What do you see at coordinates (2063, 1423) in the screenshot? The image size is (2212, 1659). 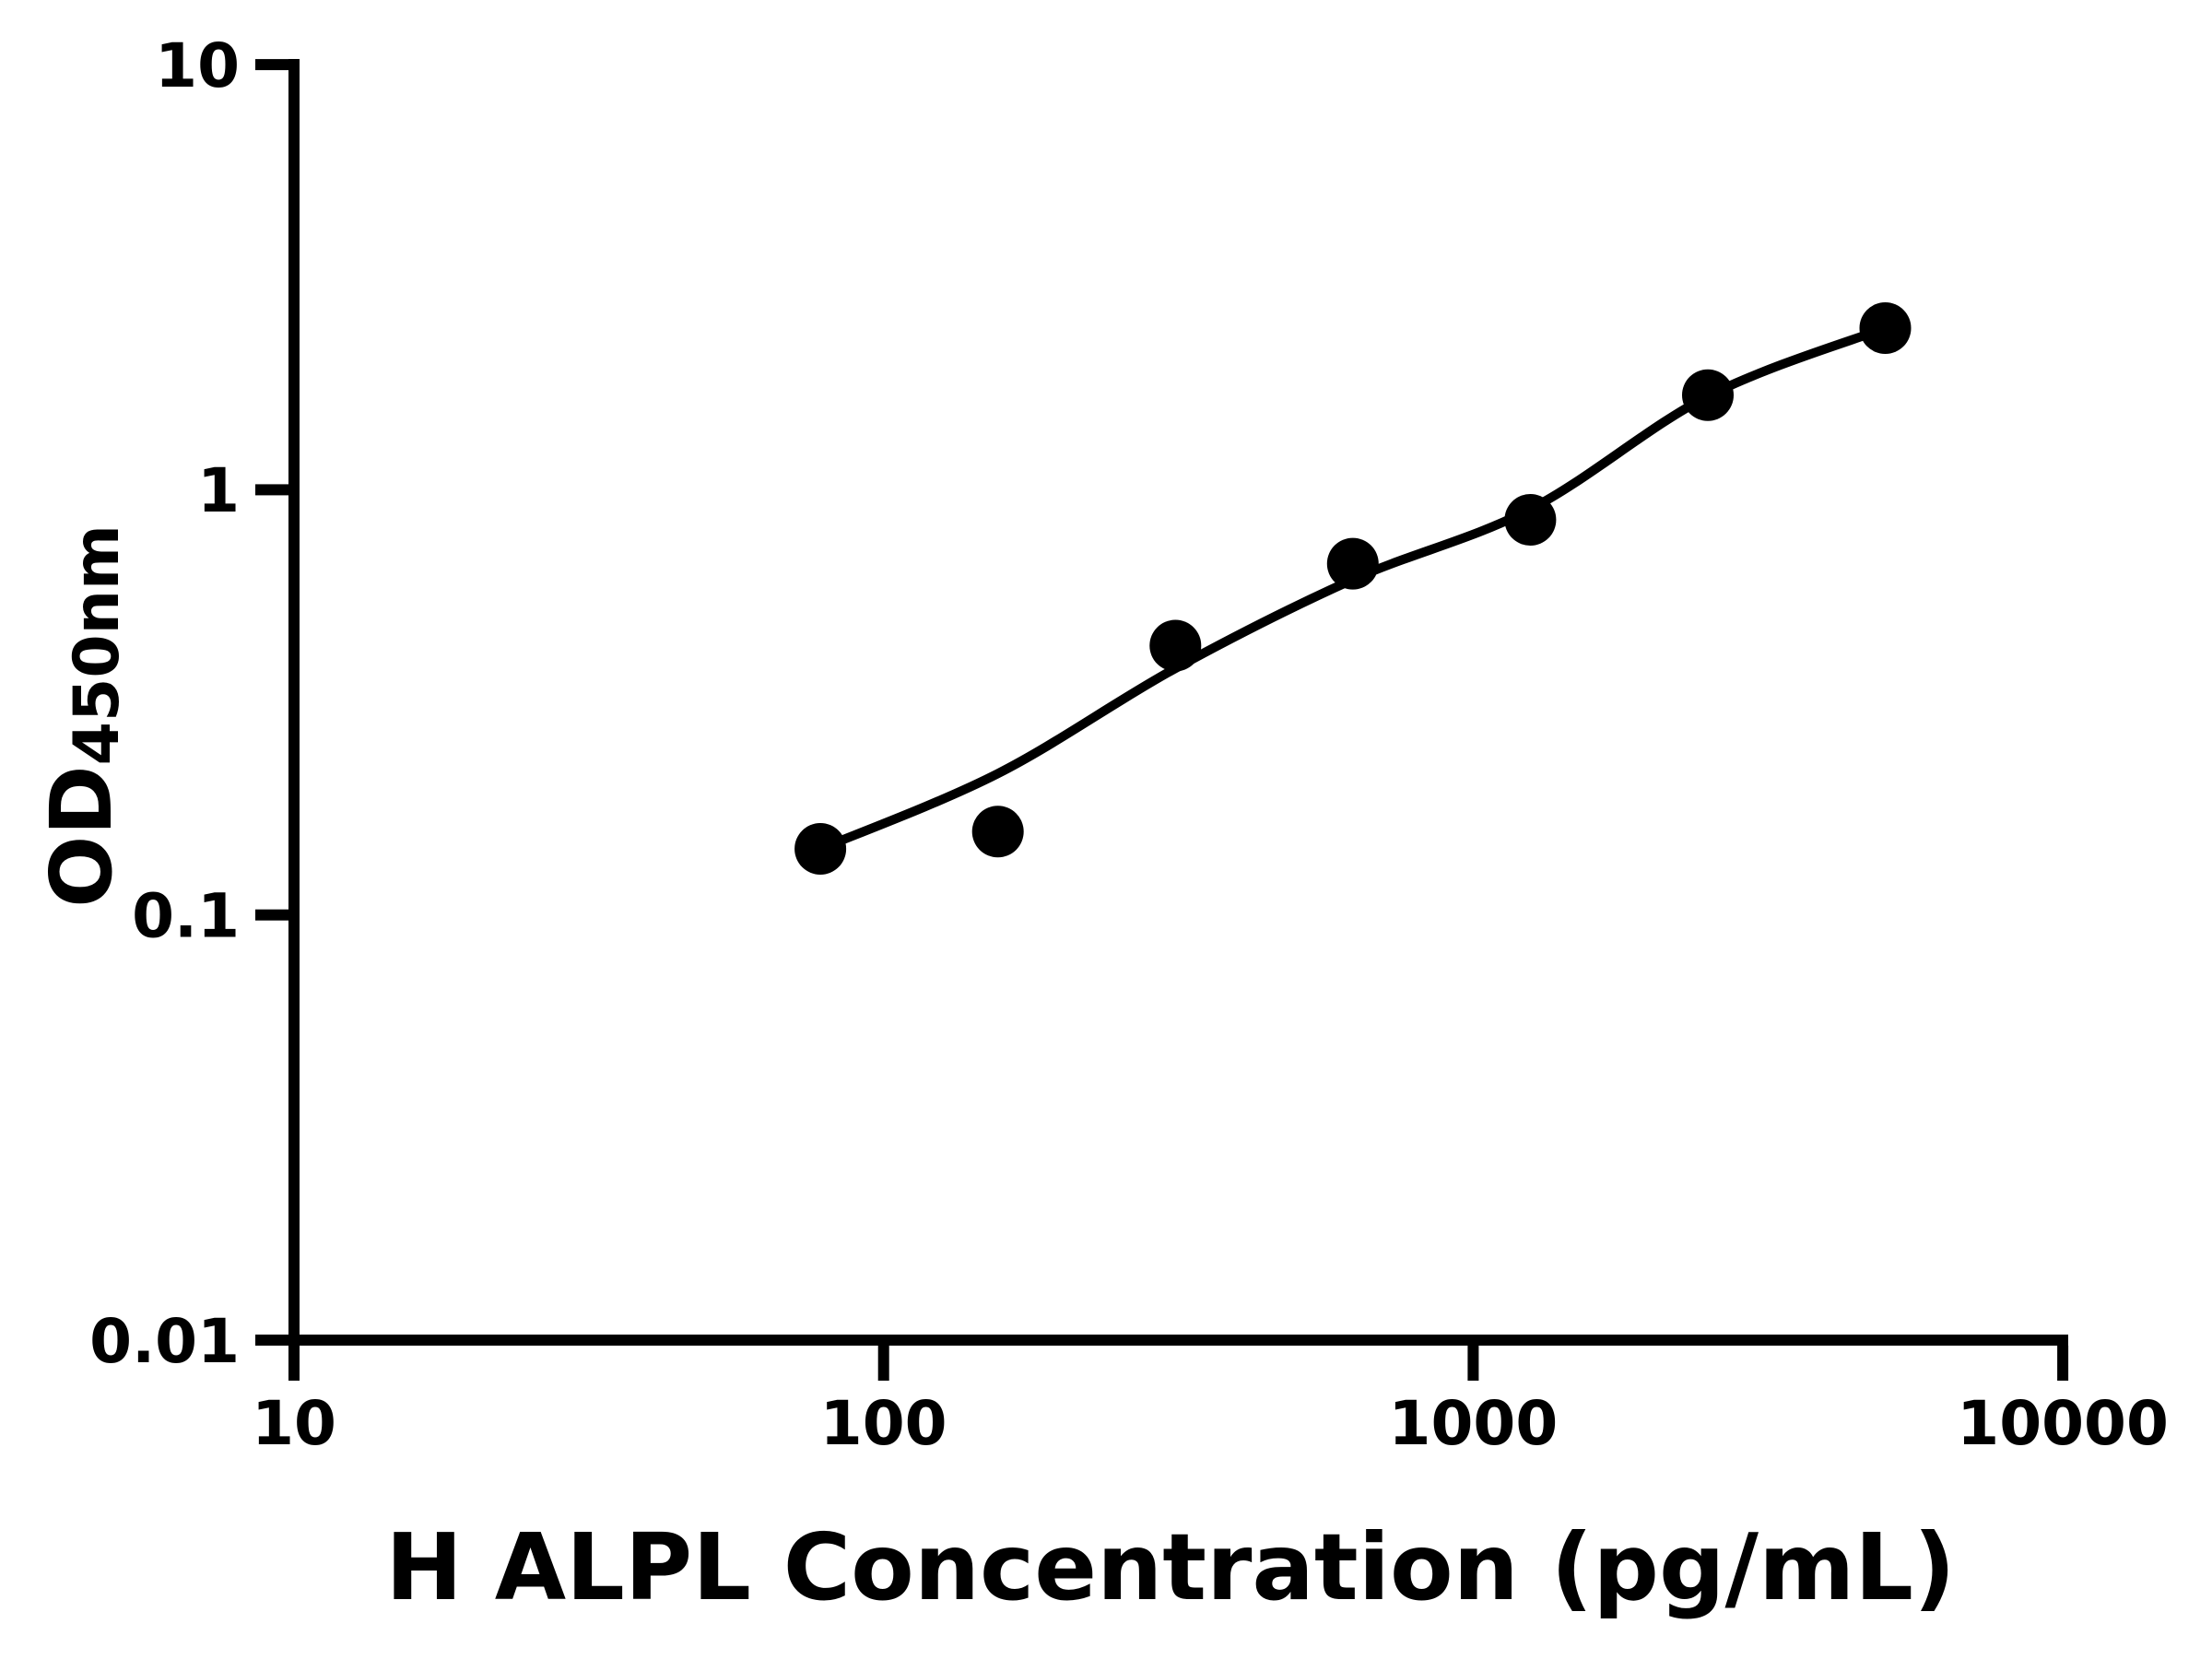 I see `x-tick-label: 10000` at bounding box center [2063, 1423].